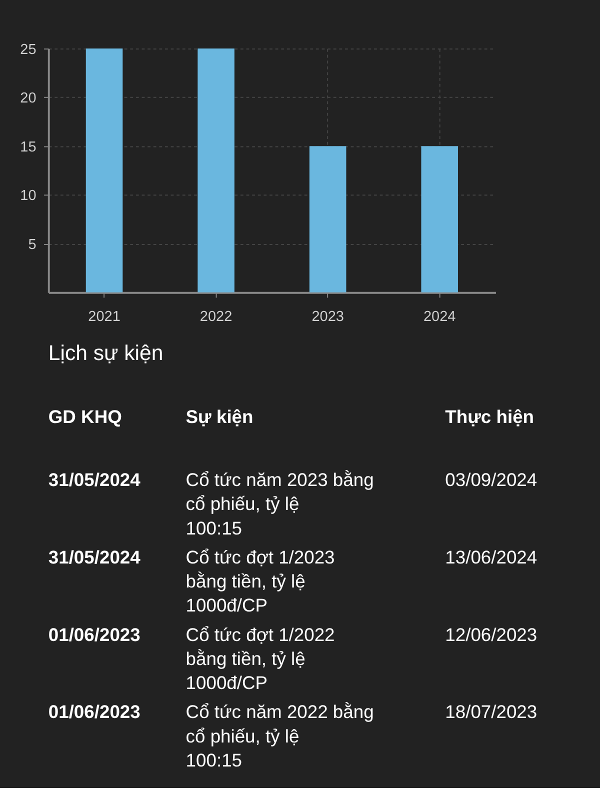 The width and height of the screenshot is (600, 800). What do you see at coordinates (280, 736) in the screenshot?
I see `text: Cổ tức năm 2022 bằng cổ phiếu, tỷ lệ 100:15` at bounding box center [280, 736].